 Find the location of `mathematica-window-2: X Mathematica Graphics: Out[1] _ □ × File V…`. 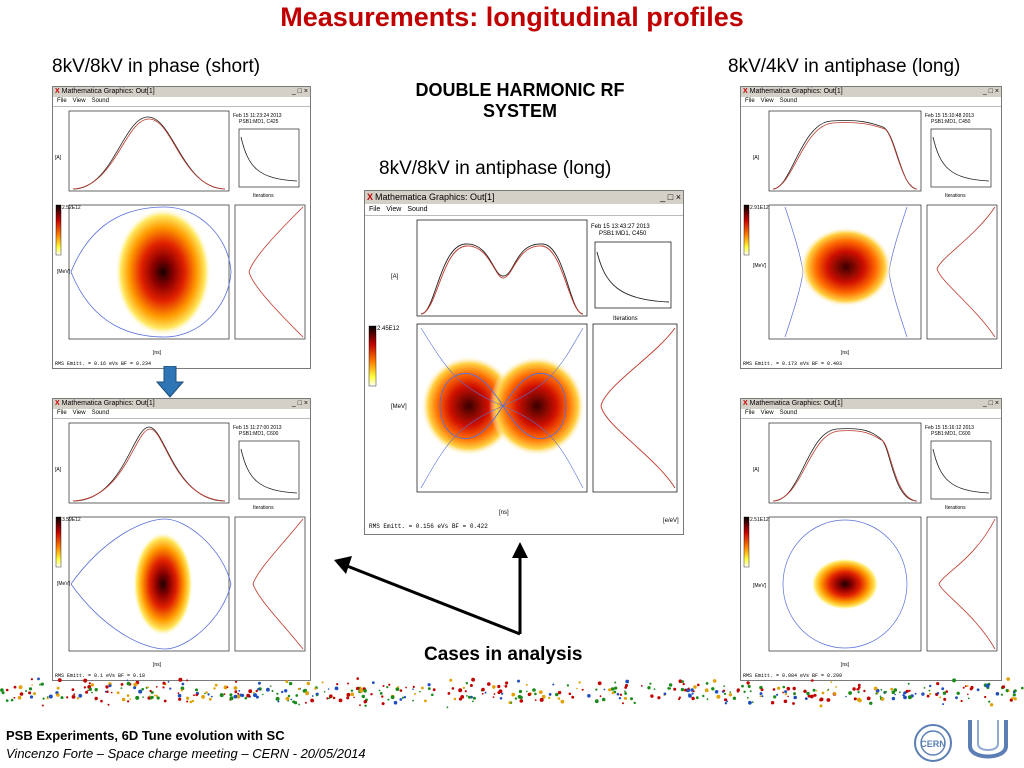

mathematica-window-2: X Mathematica Graphics: Out[1] _ □ × File V… is located at coordinates (181, 539).